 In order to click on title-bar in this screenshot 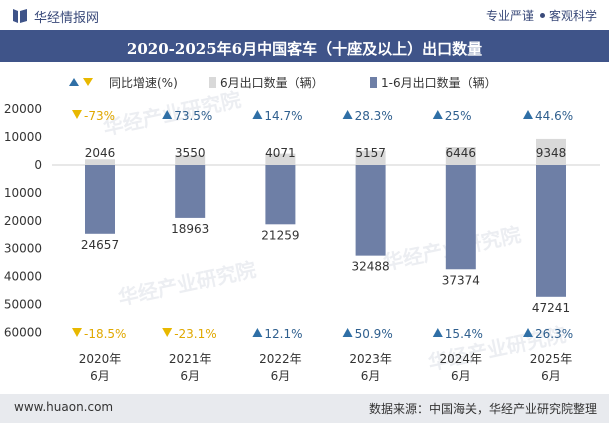, I will do `click(304, 46)`.